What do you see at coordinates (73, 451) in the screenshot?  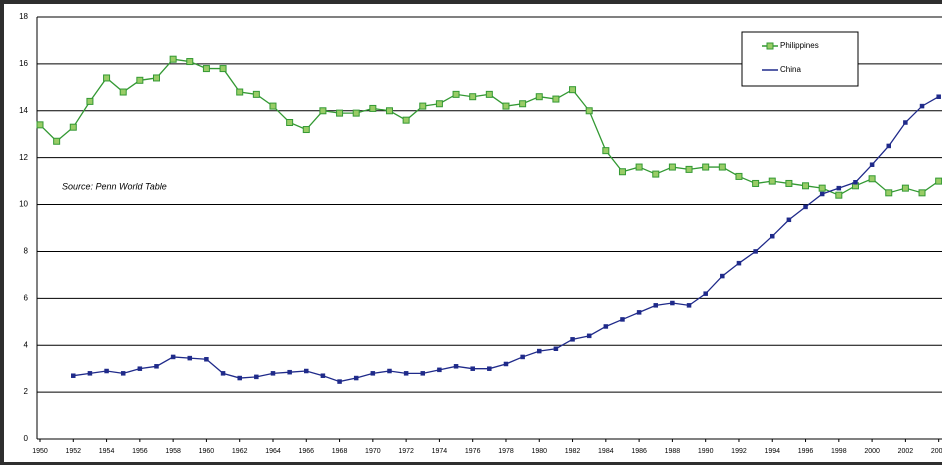 I see `x-tick-label: 1952` at bounding box center [73, 451].